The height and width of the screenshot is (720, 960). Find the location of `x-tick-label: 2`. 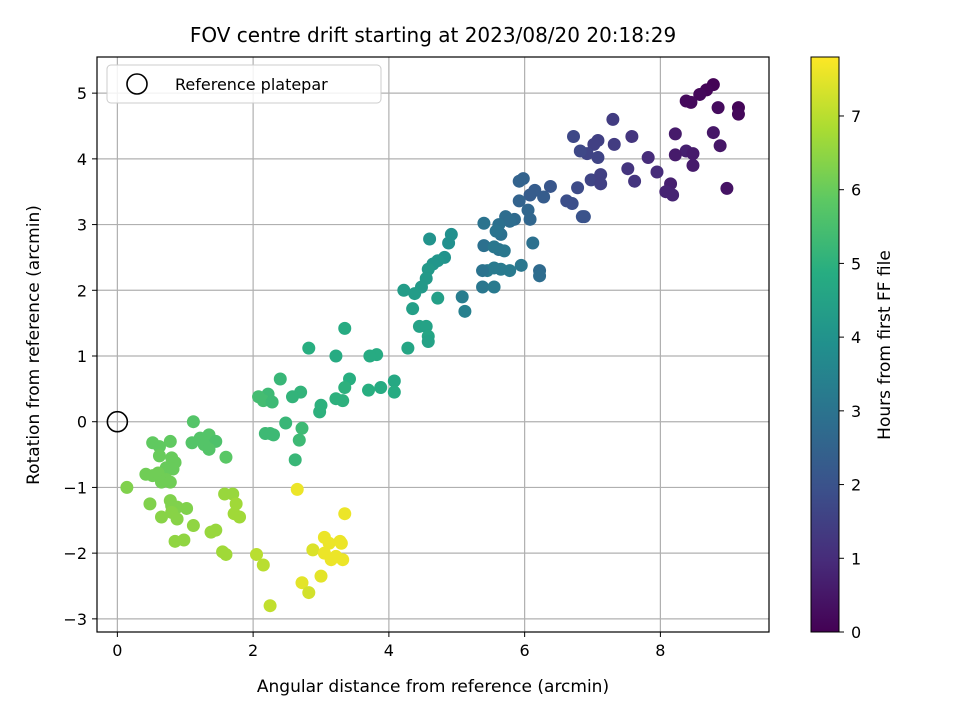

x-tick-label: 2 is located at coordinates (253, 650).